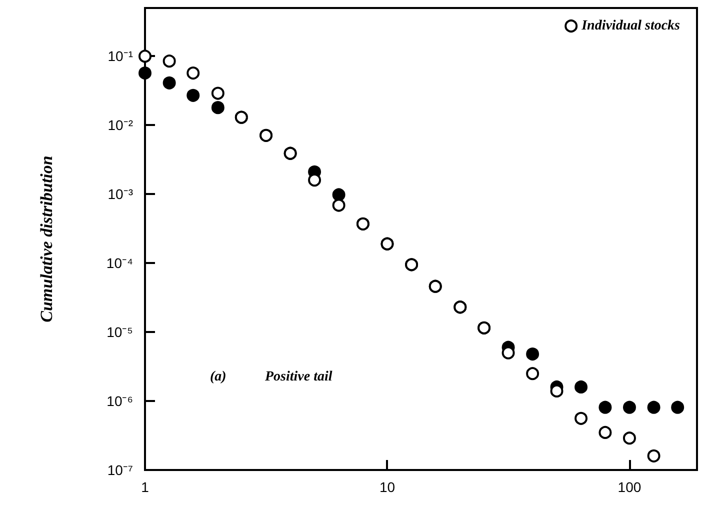  What do you see at coordinates (630, 487) in the screenshot?
I see `x-tick-label: 100` at bounding box center [630, 487].